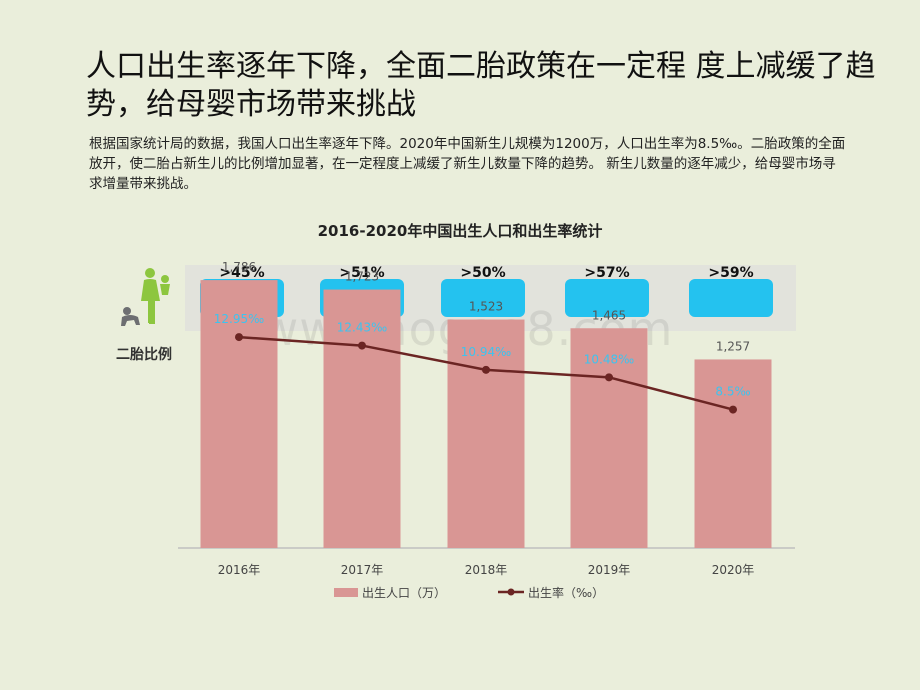  What do you see at coordinates (731, 273) in the screenshot?
I see `ratio-label: >59%` at bounding box center [731, 273].